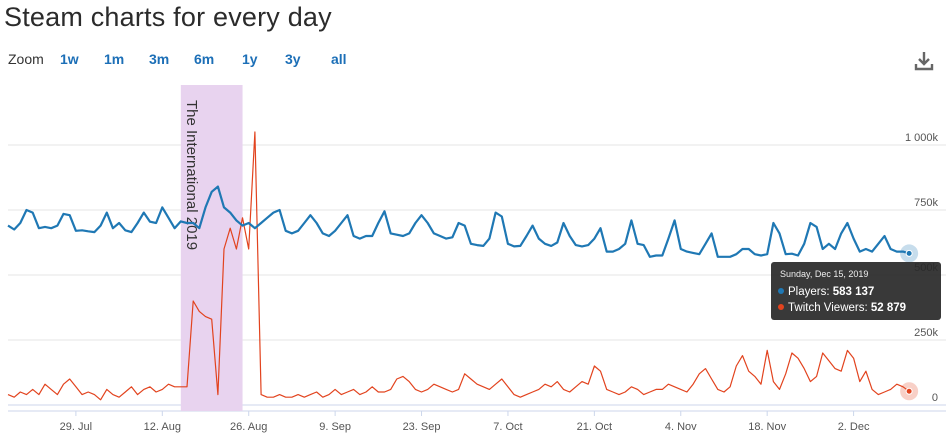  Describe the element at coordinates (26, 59) in the screenshot. I see `zoom-label: Zoom` at that location.